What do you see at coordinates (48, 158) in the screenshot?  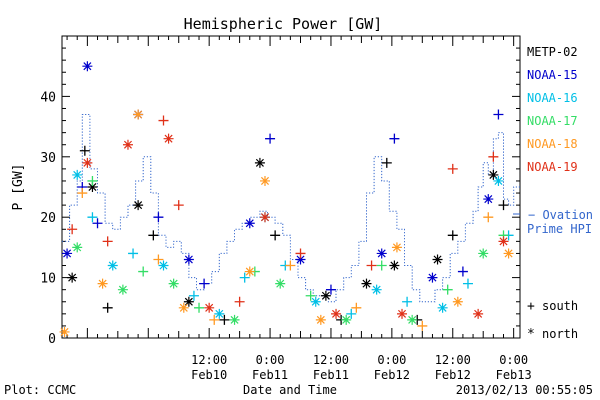 I see `y-tick-label: 30` at bounding box center [48, 158].